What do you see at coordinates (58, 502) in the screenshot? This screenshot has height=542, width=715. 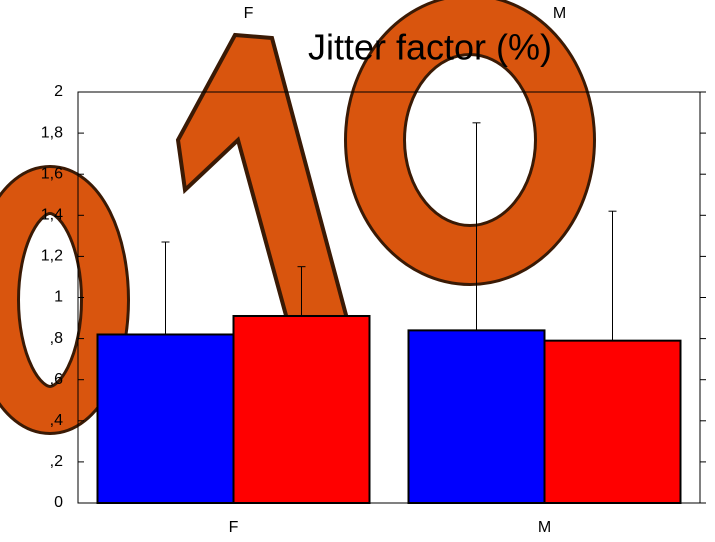 I see `y-tick-label: 0` at bounding box center [58, 502].